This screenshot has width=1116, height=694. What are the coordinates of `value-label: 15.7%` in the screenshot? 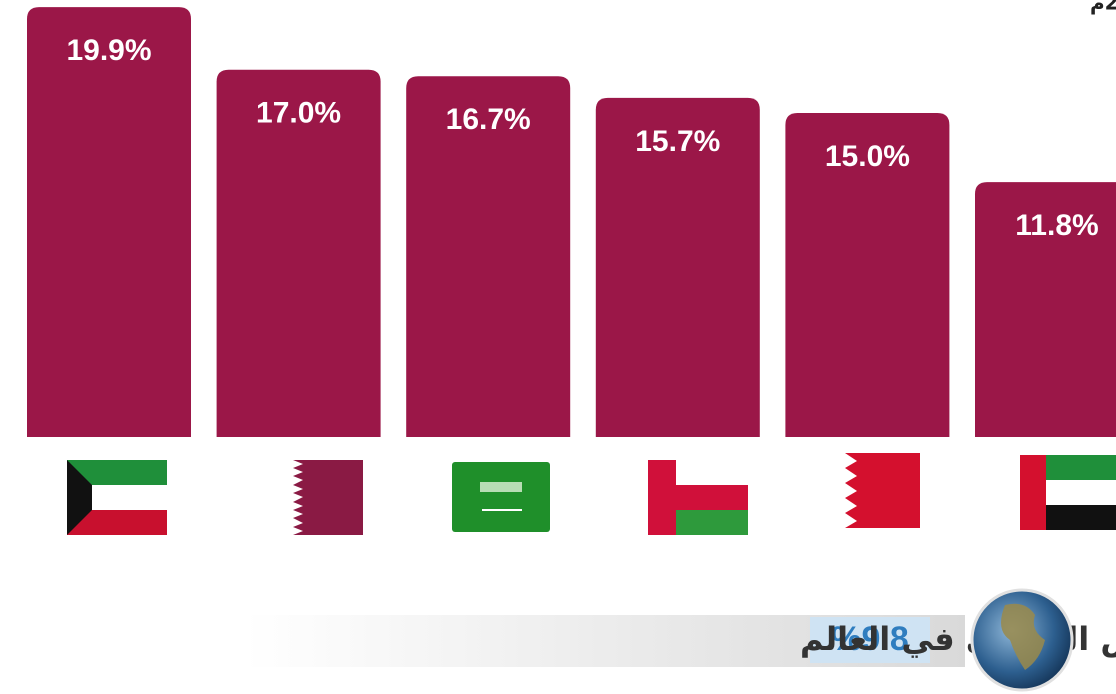 It's located at (677, 141).